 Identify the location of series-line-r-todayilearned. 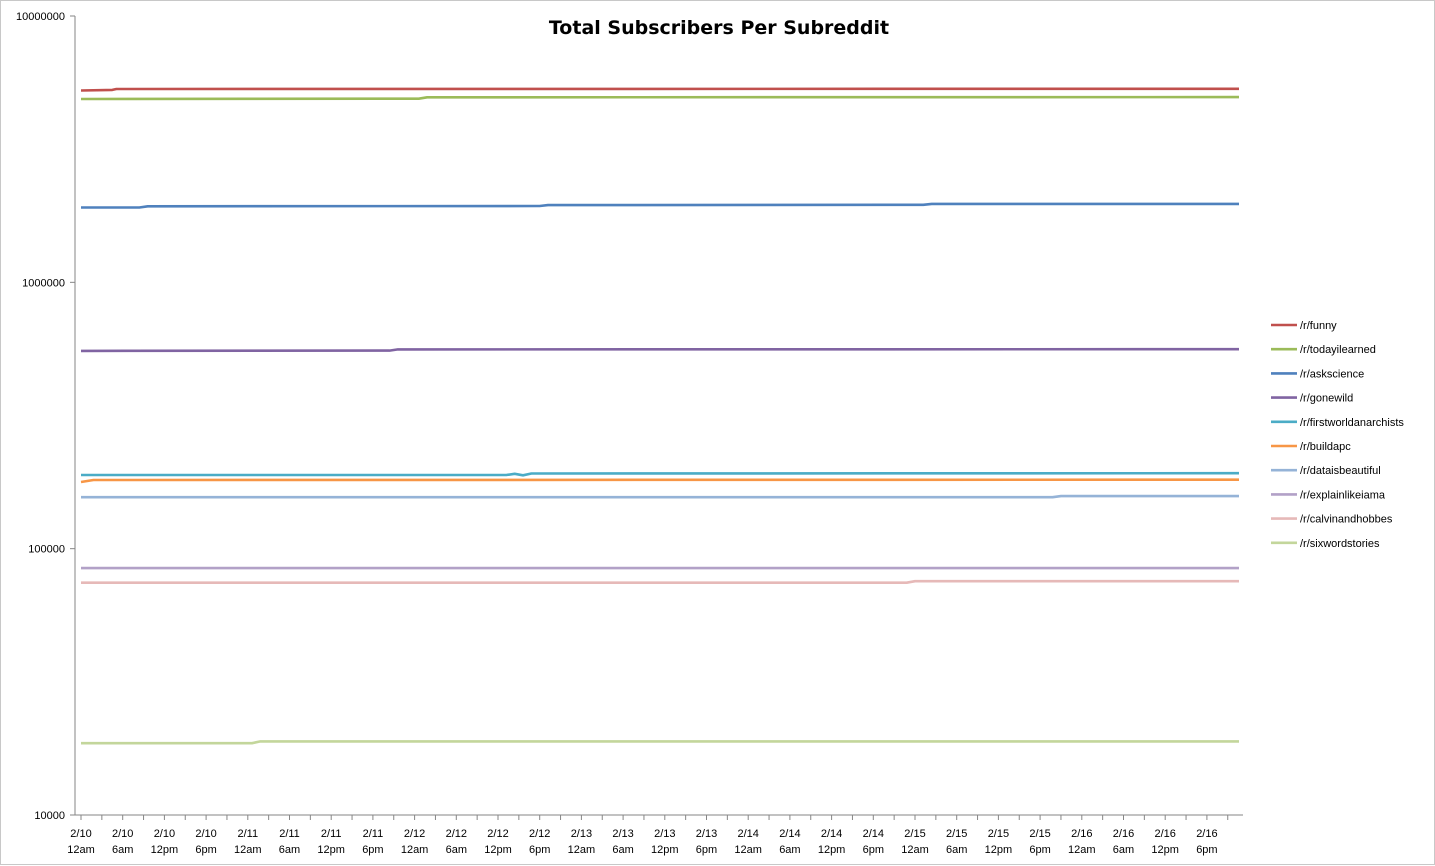
(660, 98).